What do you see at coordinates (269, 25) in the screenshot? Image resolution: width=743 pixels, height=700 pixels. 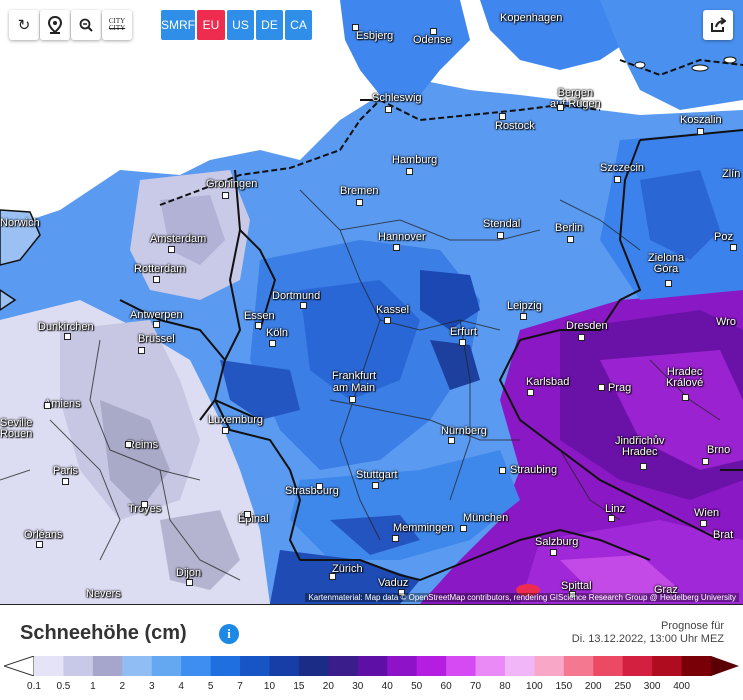 I see `model-button-de: DE` at bounding box center [269, 25].